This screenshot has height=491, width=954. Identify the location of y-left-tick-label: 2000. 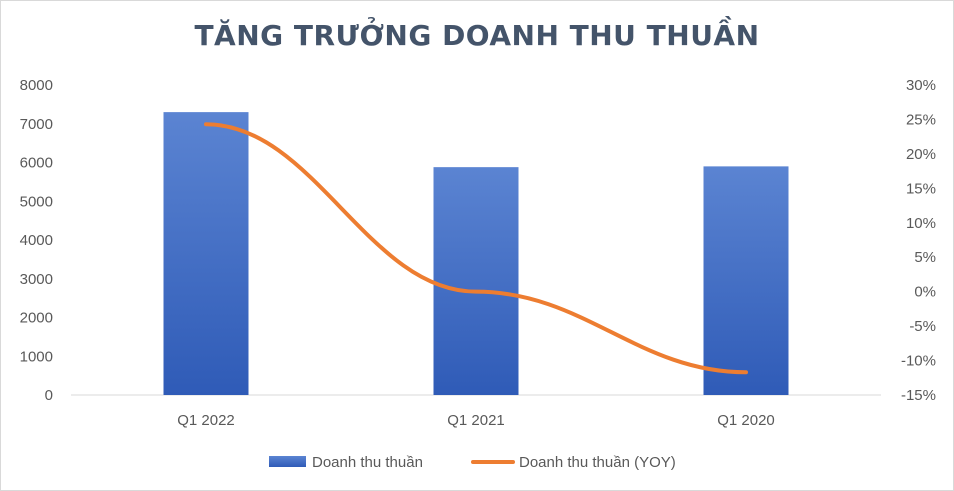
(36, 318).